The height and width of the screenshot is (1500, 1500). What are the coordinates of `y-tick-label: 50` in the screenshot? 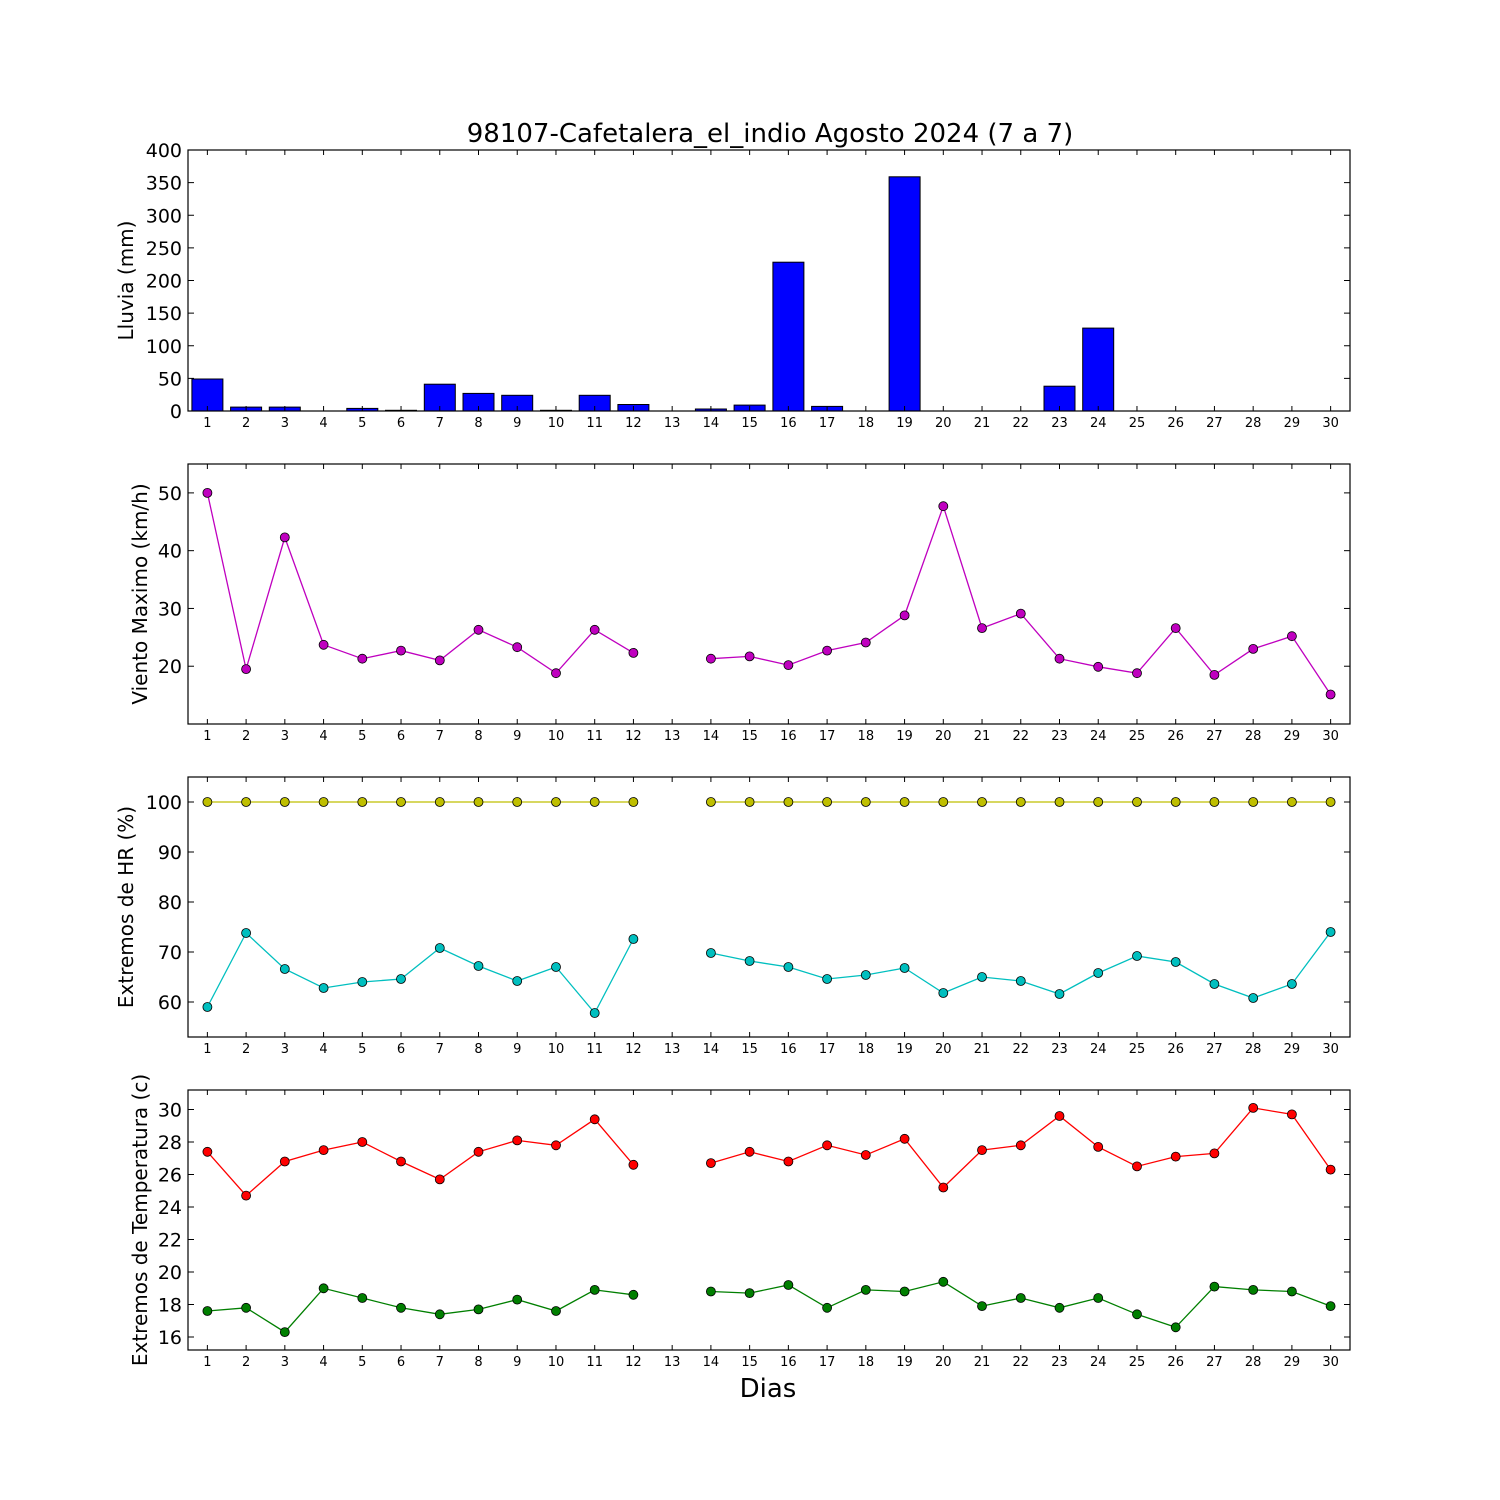 It's located at (170, 494).